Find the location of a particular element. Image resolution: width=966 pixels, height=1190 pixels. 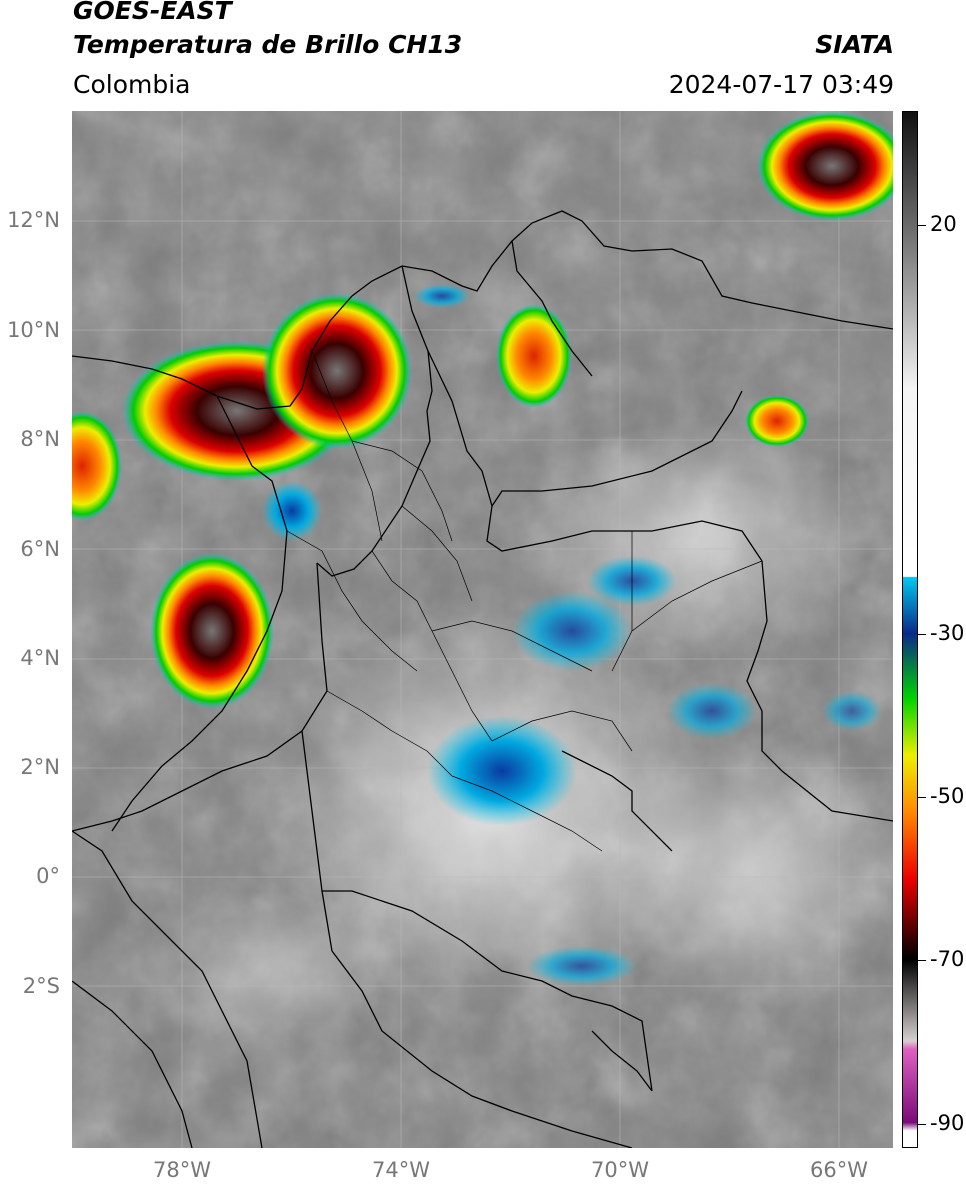

colorbar-label: -70 is located at coordinates (947, 959).